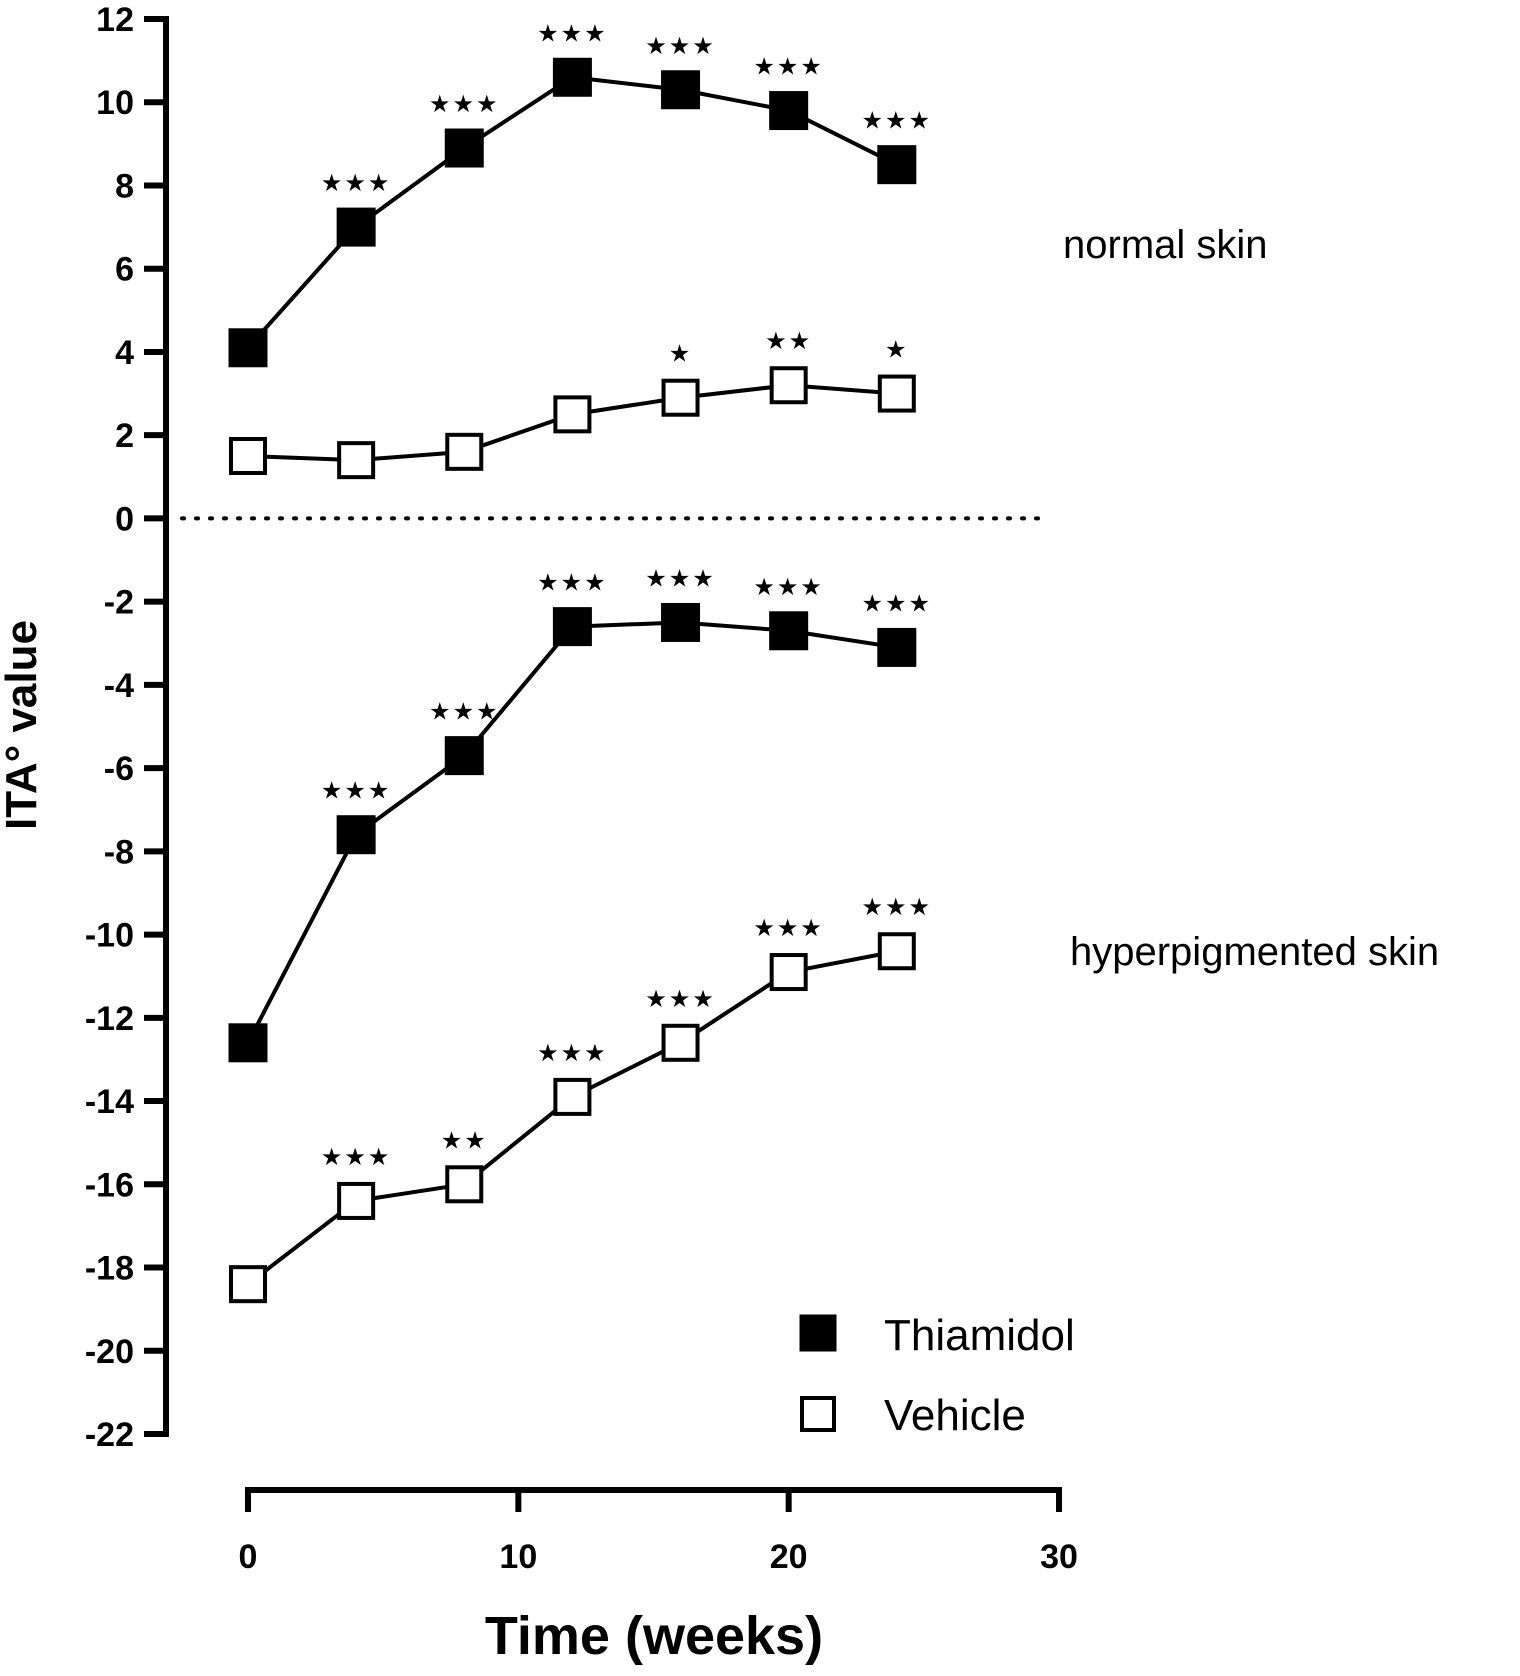 The width and height of the screenshot is (1520, 1676). I want to click on legend-label-thiamidol: Thiamidol, so click(979, 1335).